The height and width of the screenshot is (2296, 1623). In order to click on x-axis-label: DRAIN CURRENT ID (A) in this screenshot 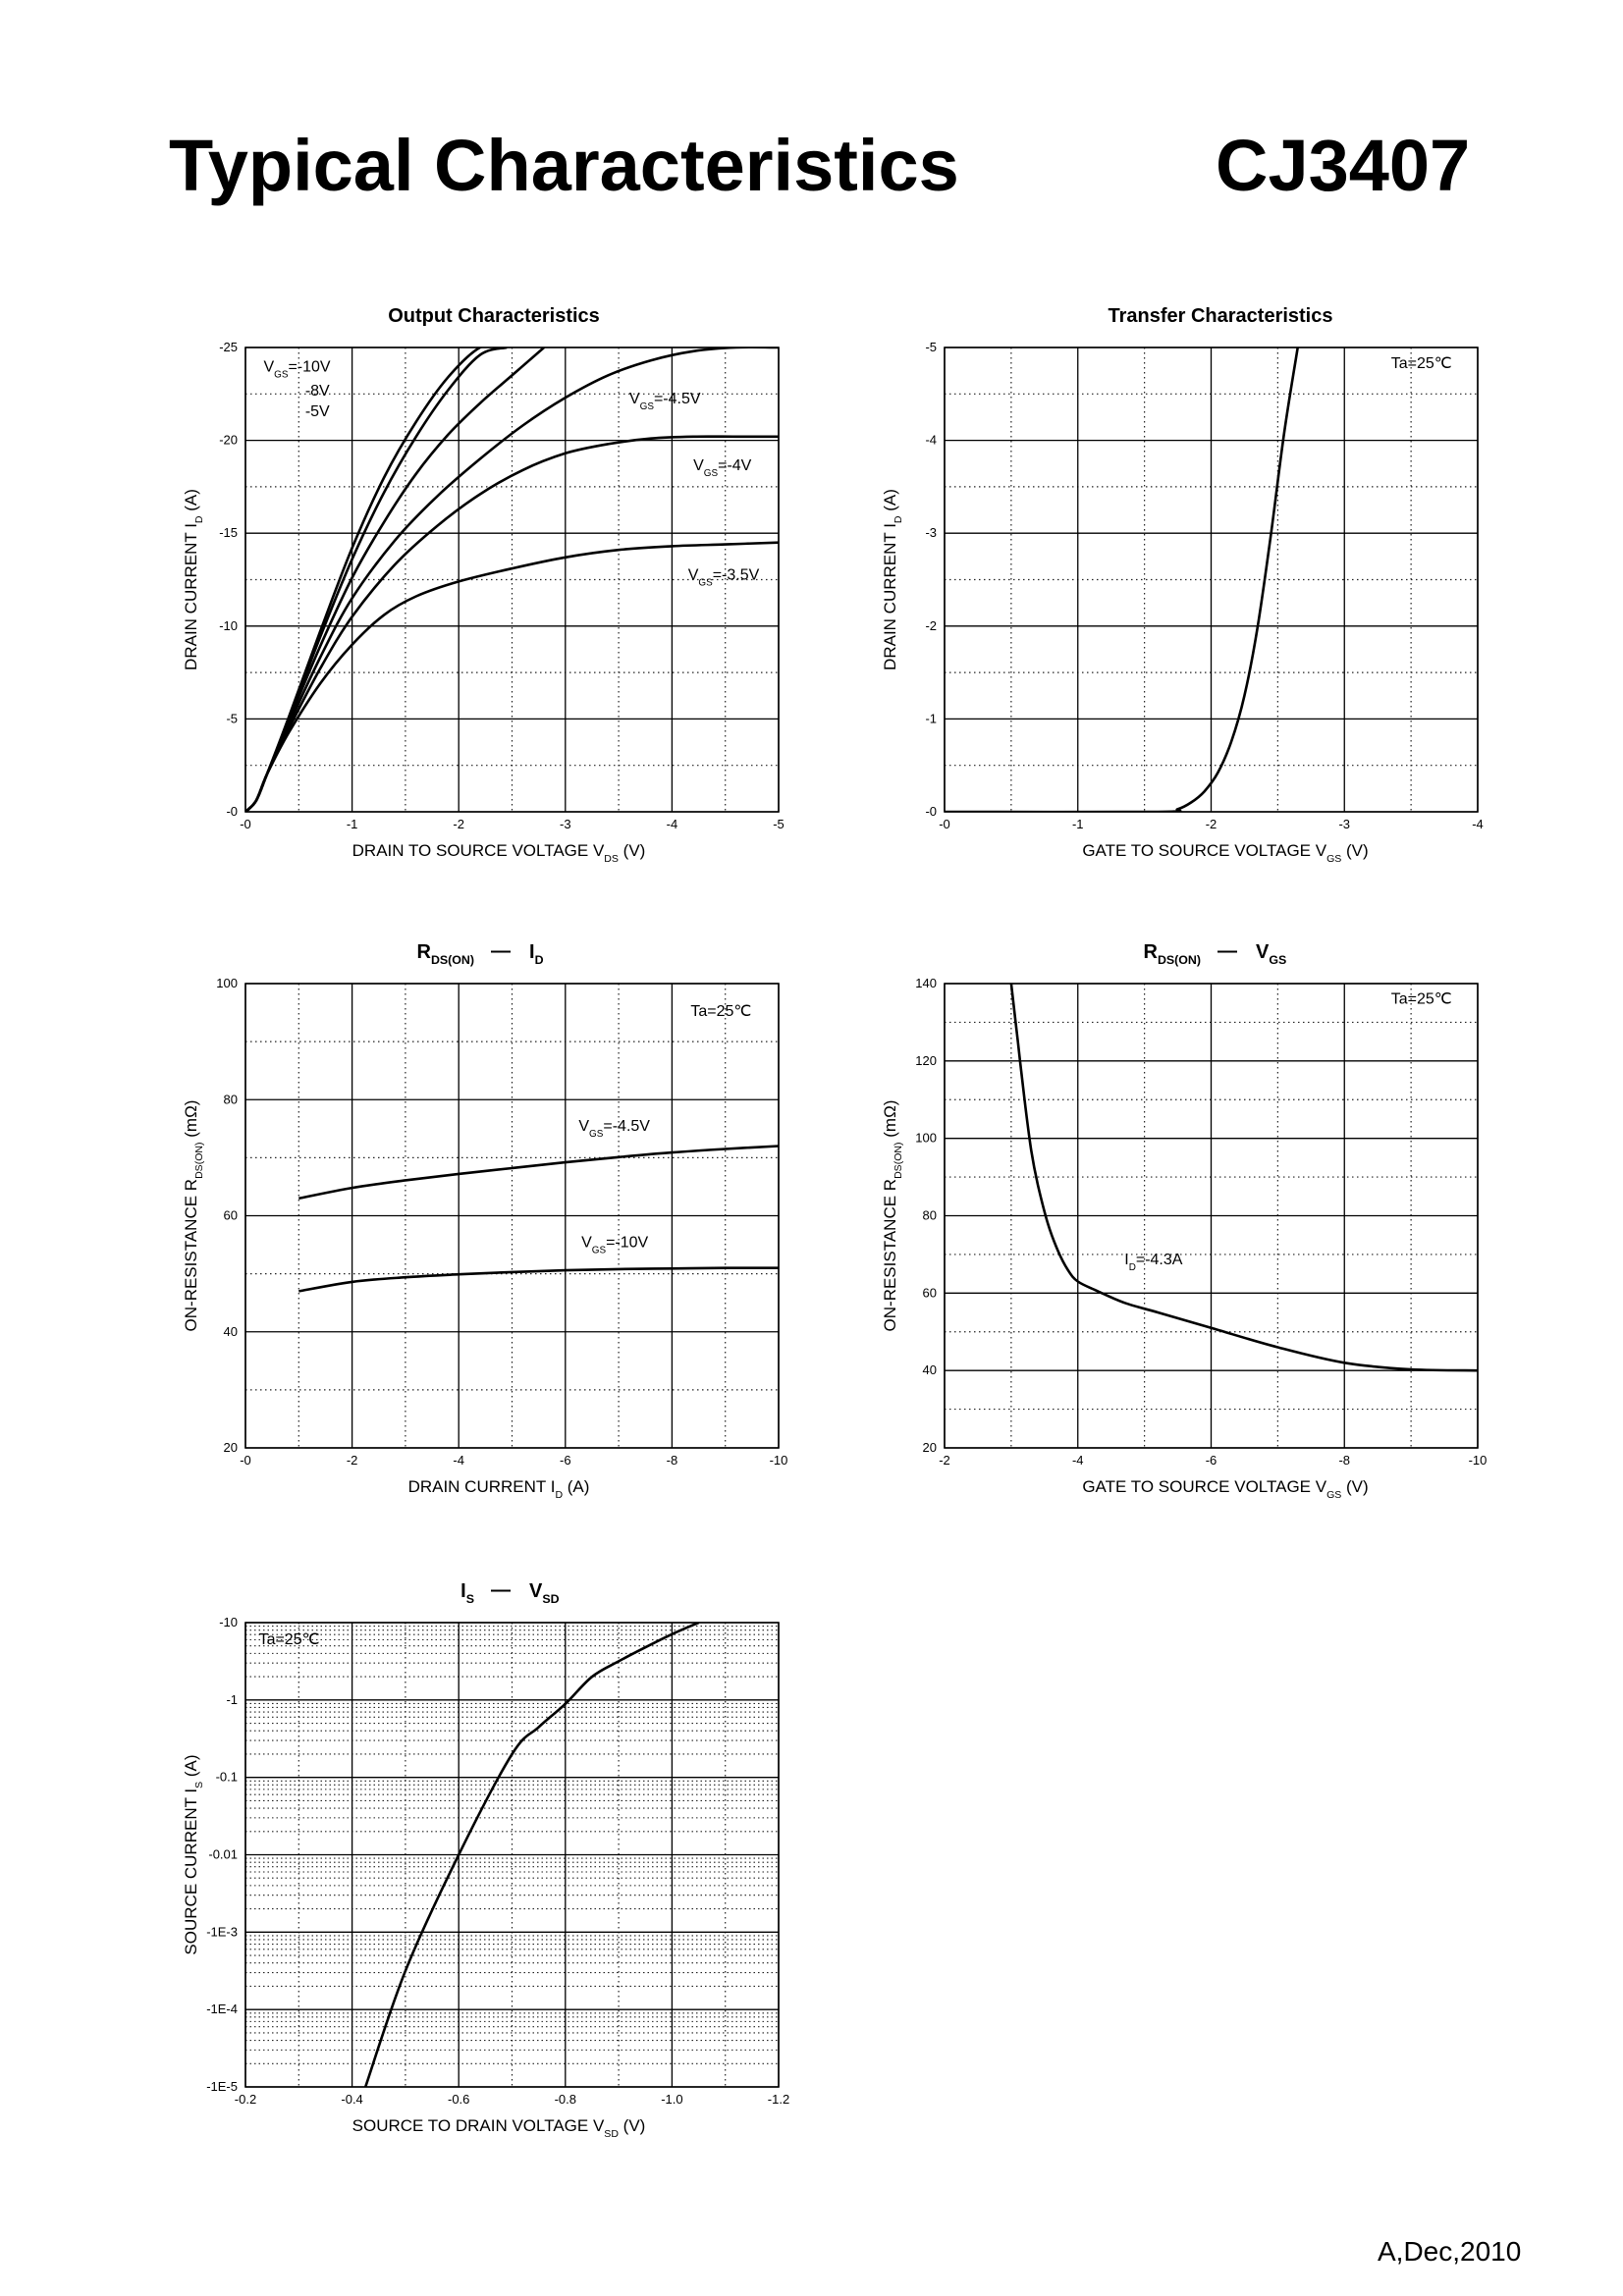, I will do `click(499, 1489)`.